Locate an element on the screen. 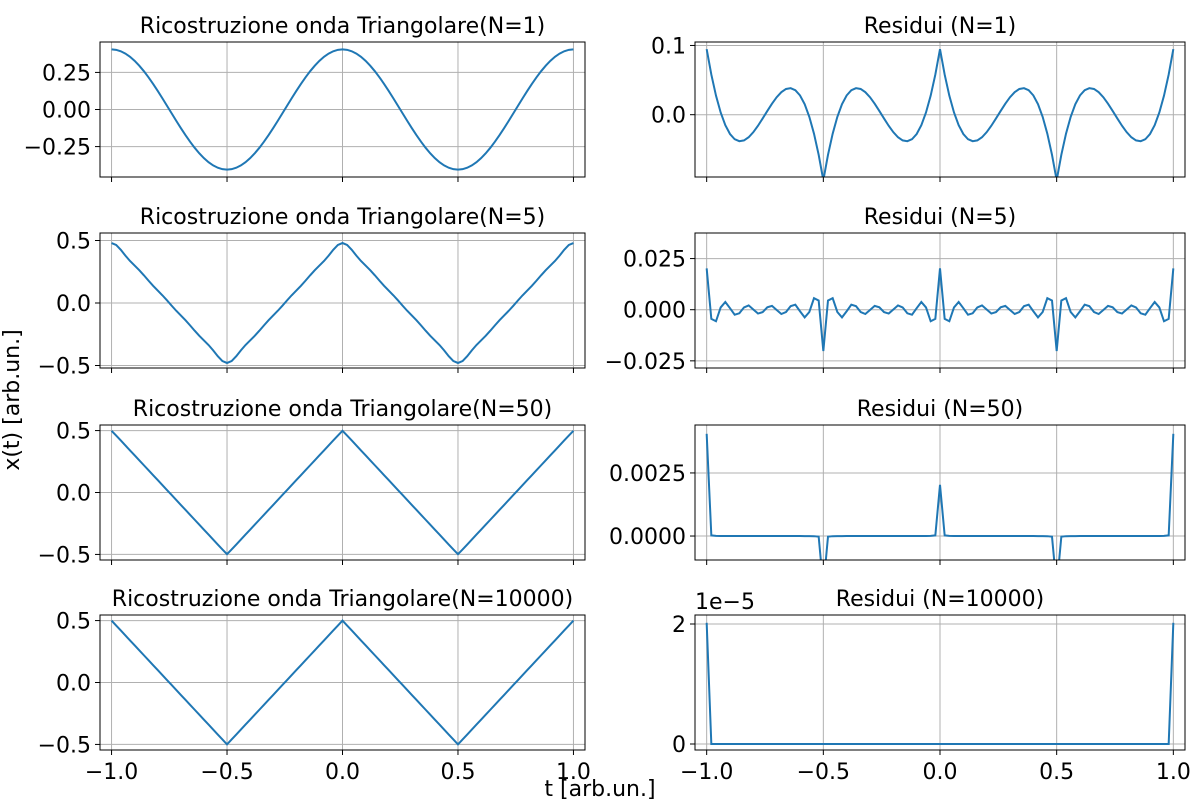 This screenshot has width=1200, height=800. y-tick-label: 2 is located at coordinates (679, 625).